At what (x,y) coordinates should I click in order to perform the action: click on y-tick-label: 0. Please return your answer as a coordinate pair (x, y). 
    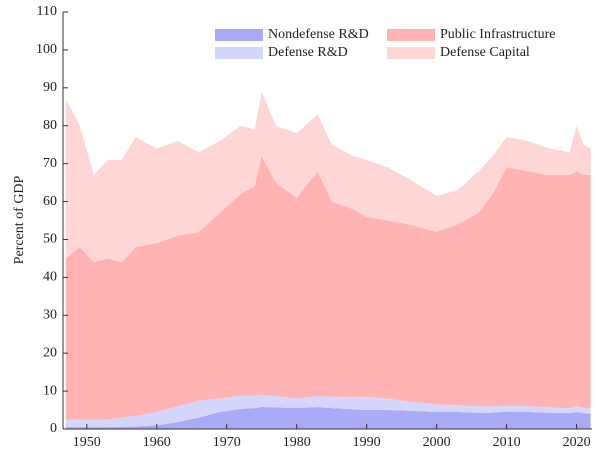
    Looking at the image, I should click on (53, 428).